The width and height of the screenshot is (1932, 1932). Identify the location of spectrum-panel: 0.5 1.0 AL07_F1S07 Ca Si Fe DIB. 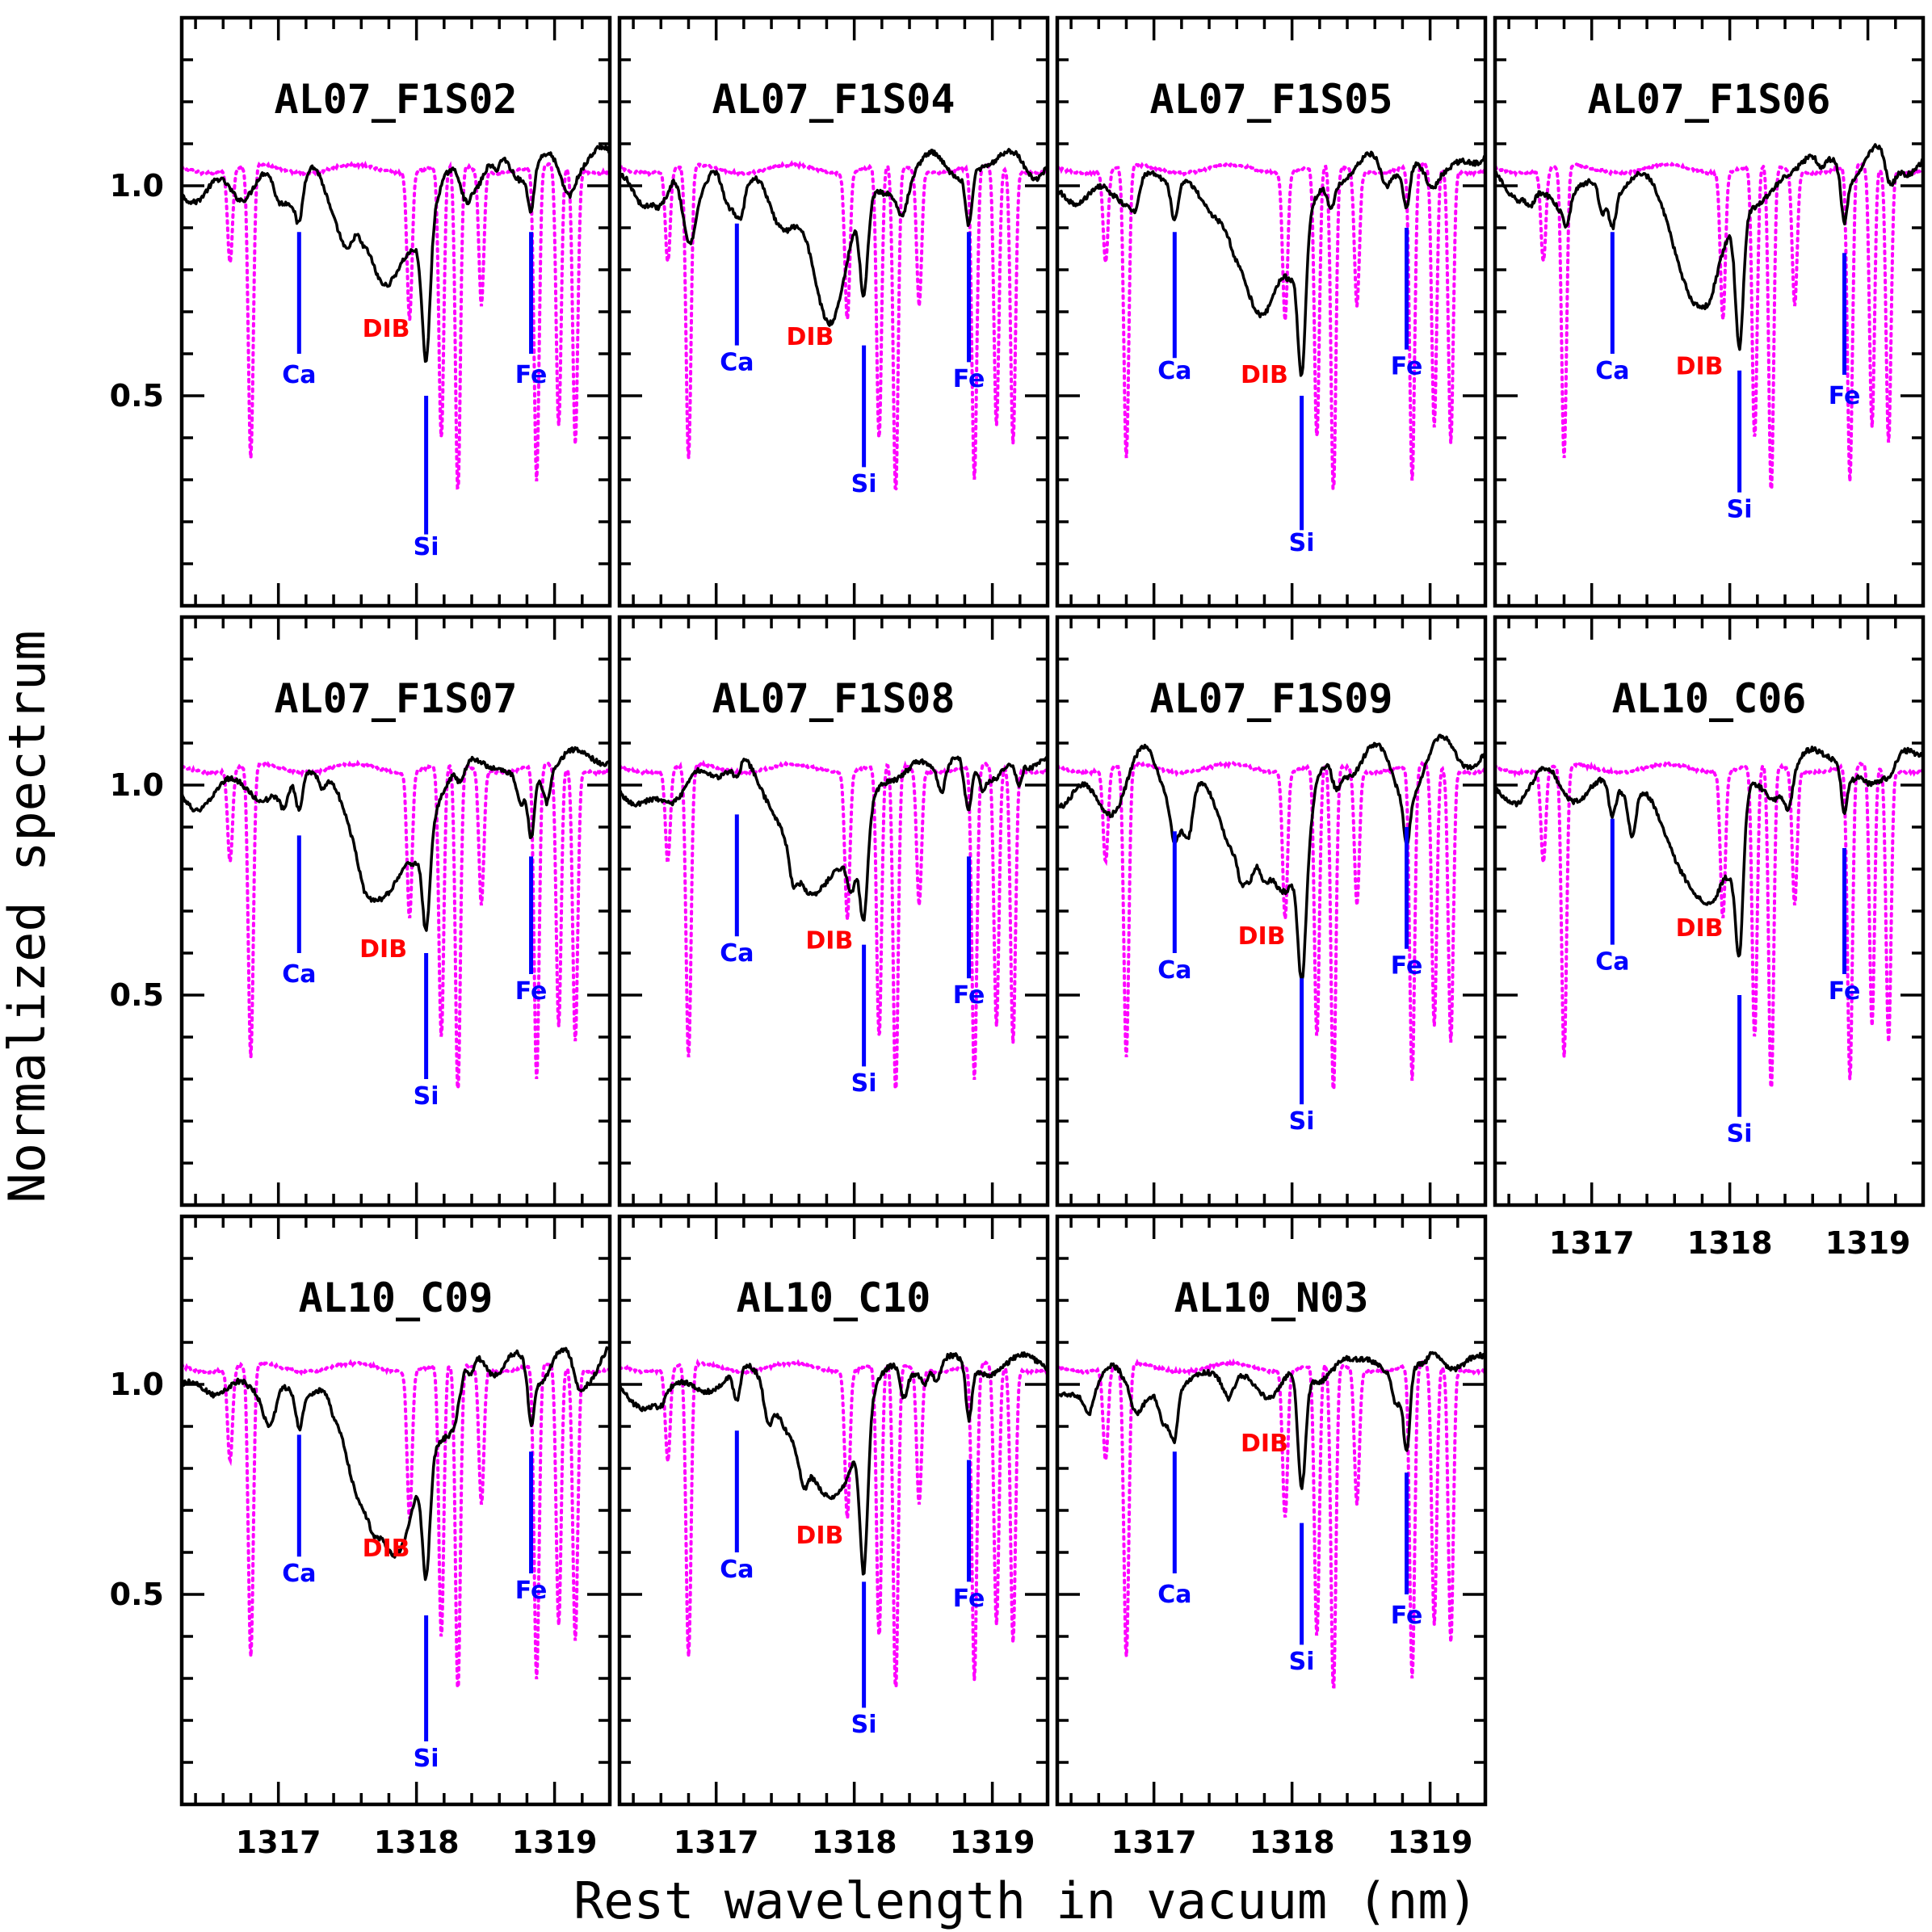
(361, 912).